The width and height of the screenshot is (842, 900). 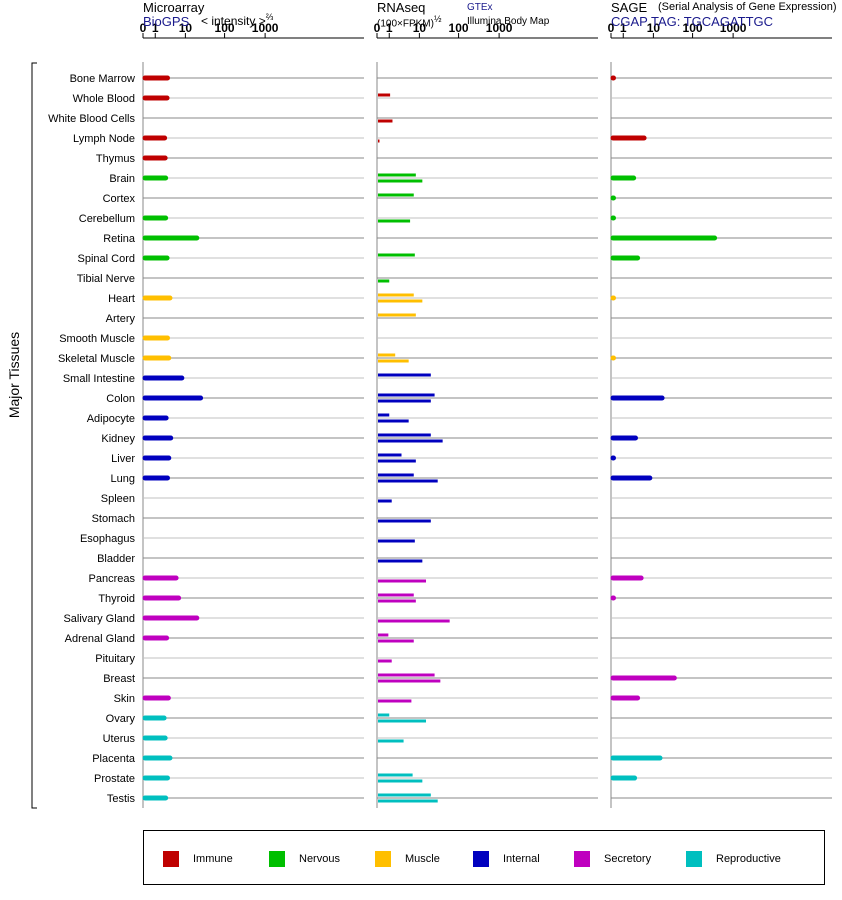 I want to click on tissue-label: Salivary Gland, so click(x=99, y=619).